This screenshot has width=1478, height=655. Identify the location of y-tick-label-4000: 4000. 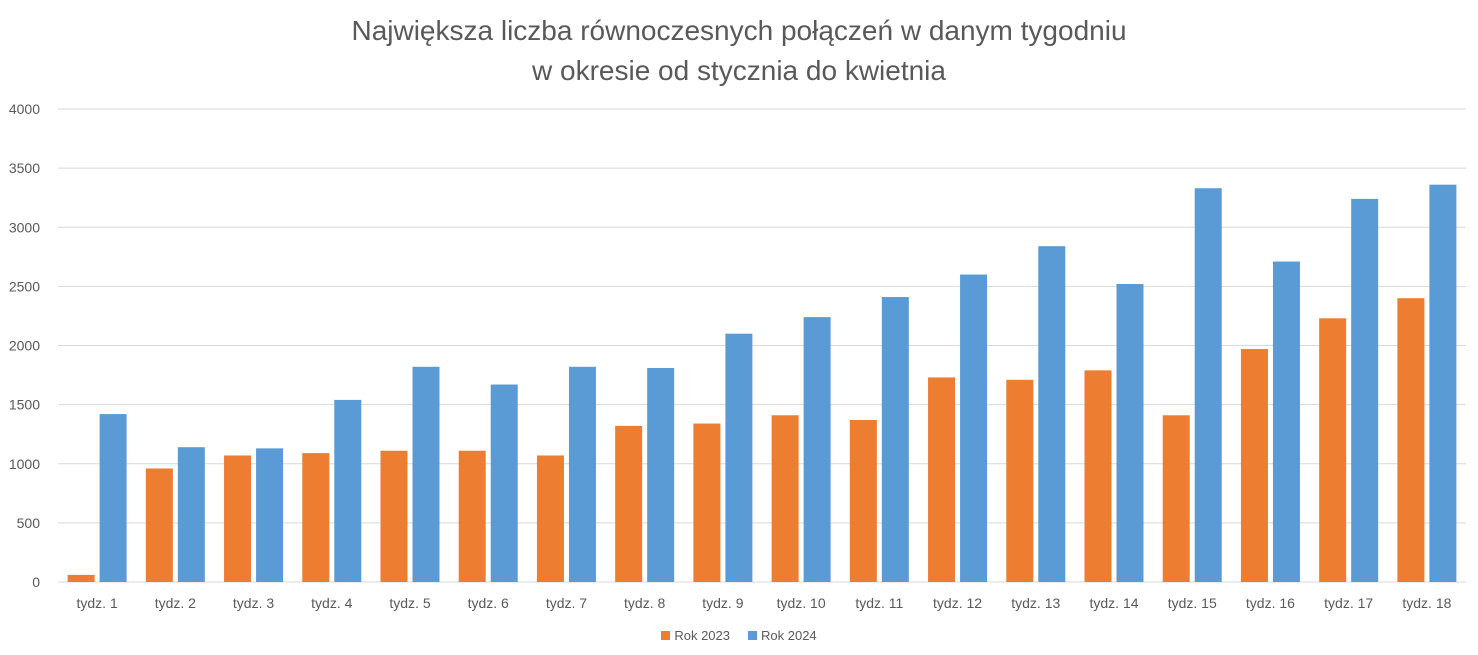
(24, 109).